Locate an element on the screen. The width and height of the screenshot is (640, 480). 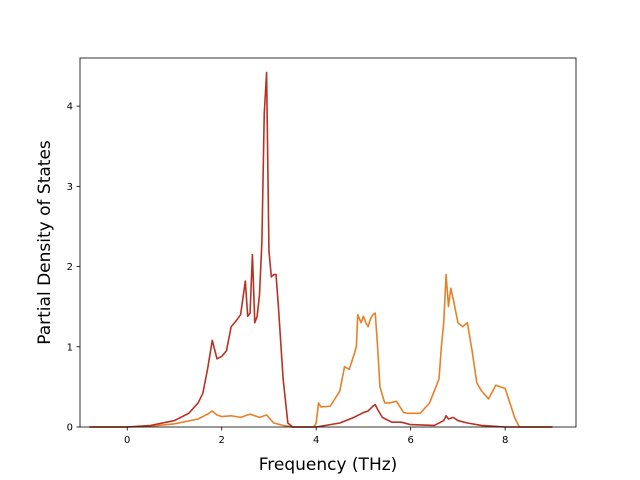
x-axis-label: Frequency (THz) is located at coordinates (328, 465).